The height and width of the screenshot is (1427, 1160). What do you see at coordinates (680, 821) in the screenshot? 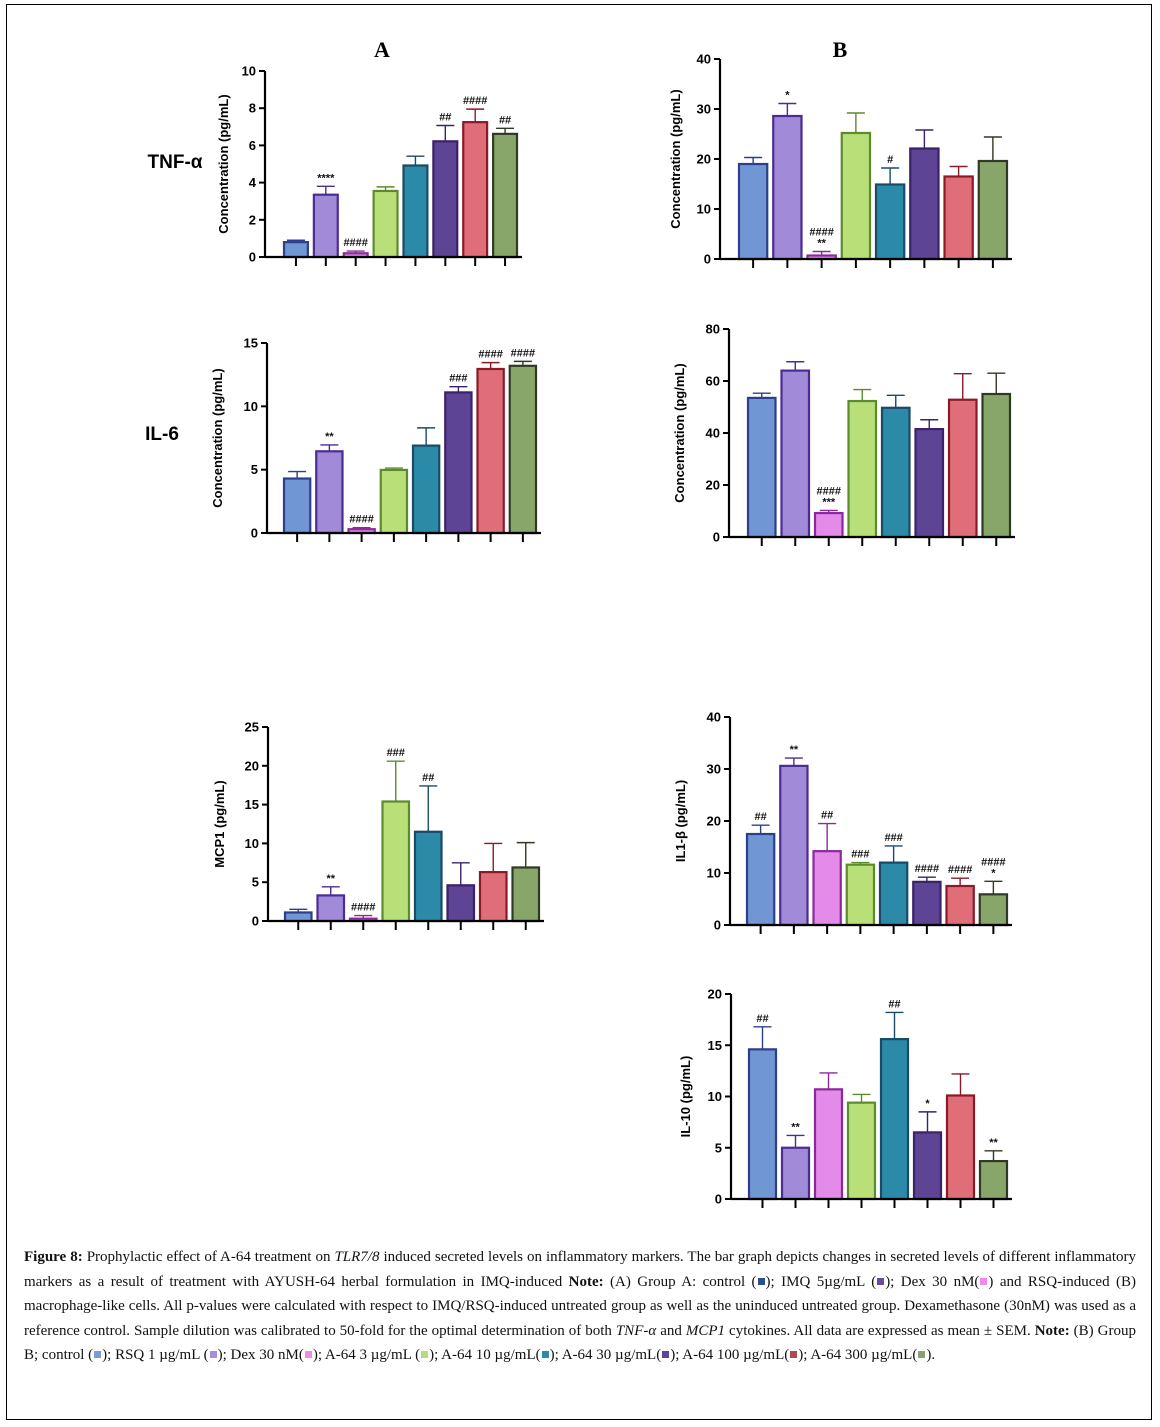
I see `y-axis-title: IL1-β (pg/mL)` at bounding box center [680, 821].